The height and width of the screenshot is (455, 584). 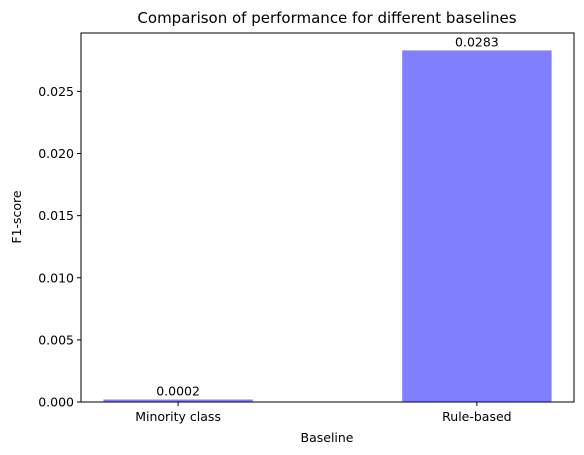 What do you see at coordinates (178, 391) in the screenshot?
I see `data-label-0: 0.0002` at bounding box center [178, 391].